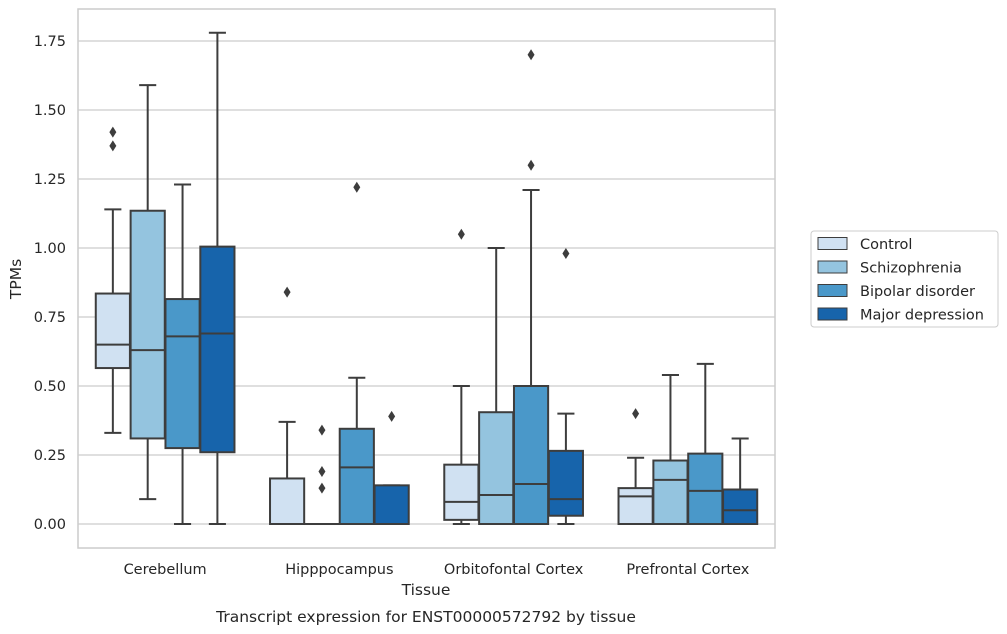 This screenshot has height=634, width=1007. I want to click on x-axis-label: Tissue, so click(426, 590).